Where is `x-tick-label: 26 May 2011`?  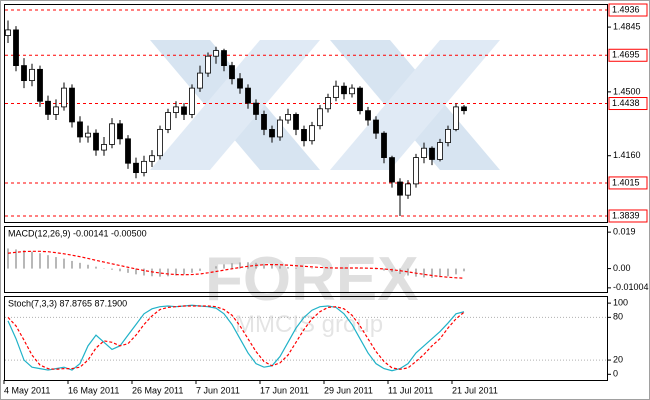 x-tick-label: 26 May 2011 is located at coordinates (157, 390).